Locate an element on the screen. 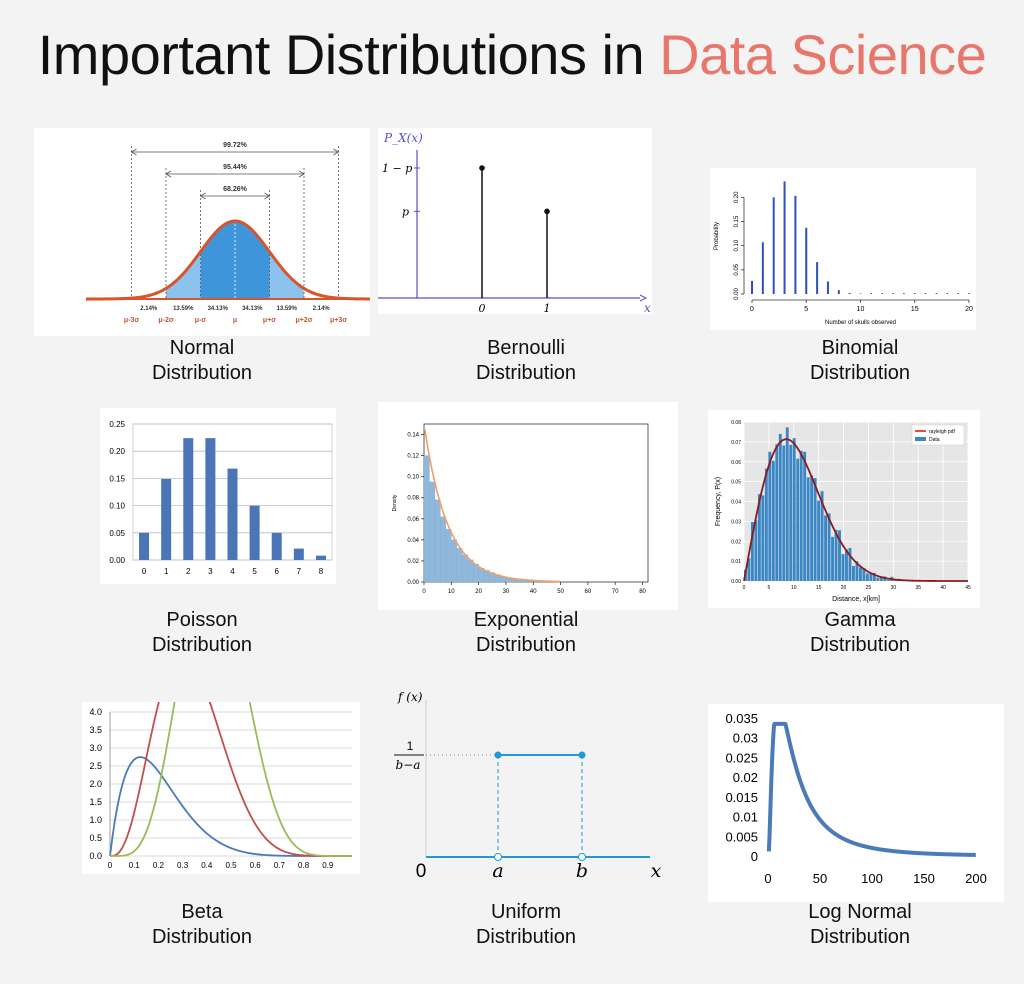 Image resolution: width=1024 pixels, height=984 pixels. normal-x-label: μ is located at coordinates (235, 320).